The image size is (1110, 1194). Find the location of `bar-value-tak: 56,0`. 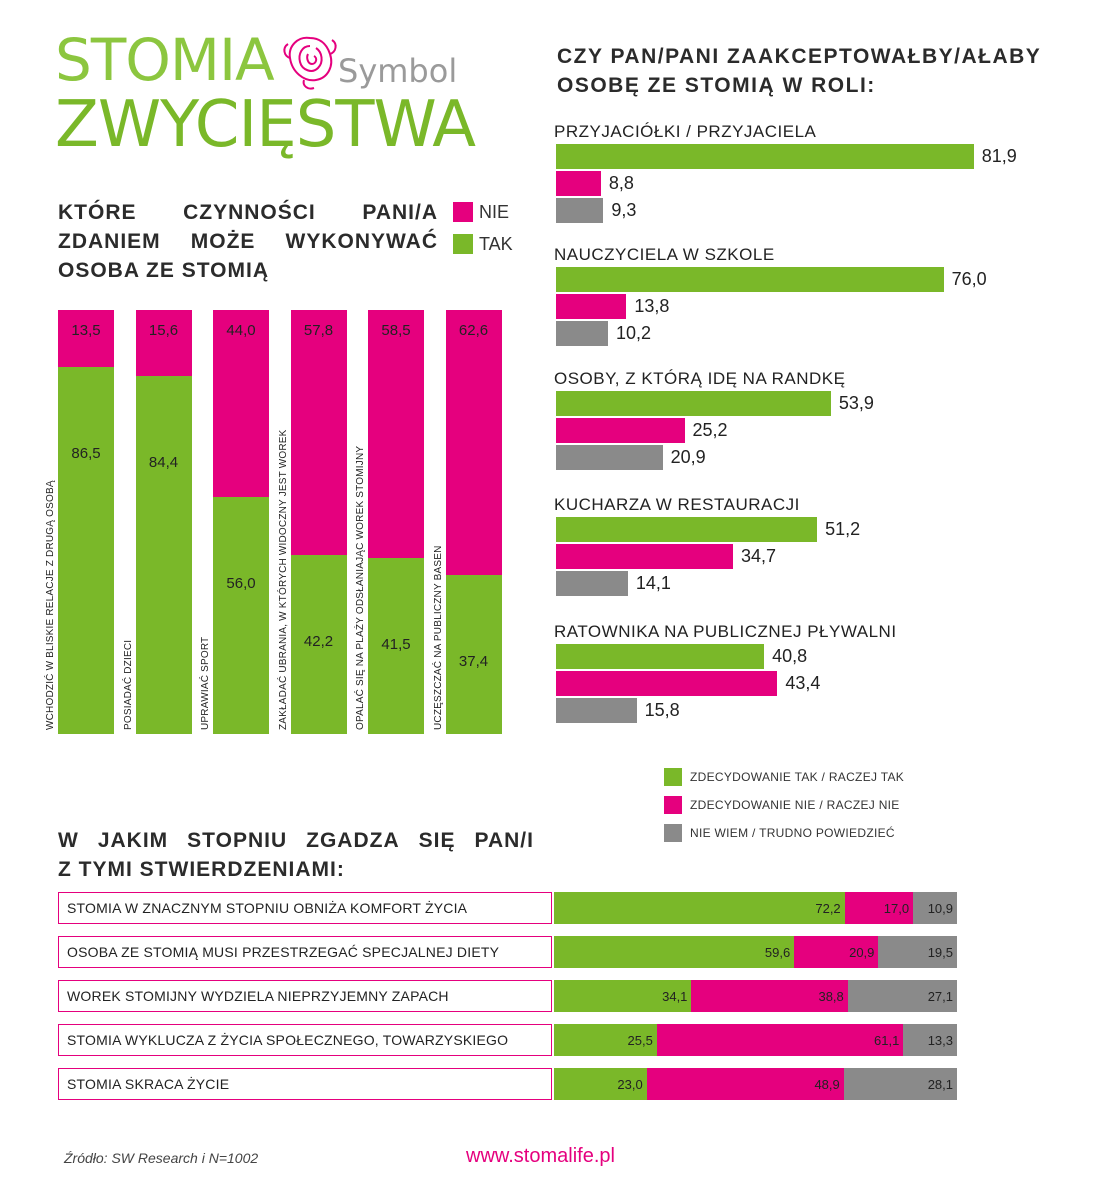

bar-value-tak: 56,0 is located at coordinates (241, 583).